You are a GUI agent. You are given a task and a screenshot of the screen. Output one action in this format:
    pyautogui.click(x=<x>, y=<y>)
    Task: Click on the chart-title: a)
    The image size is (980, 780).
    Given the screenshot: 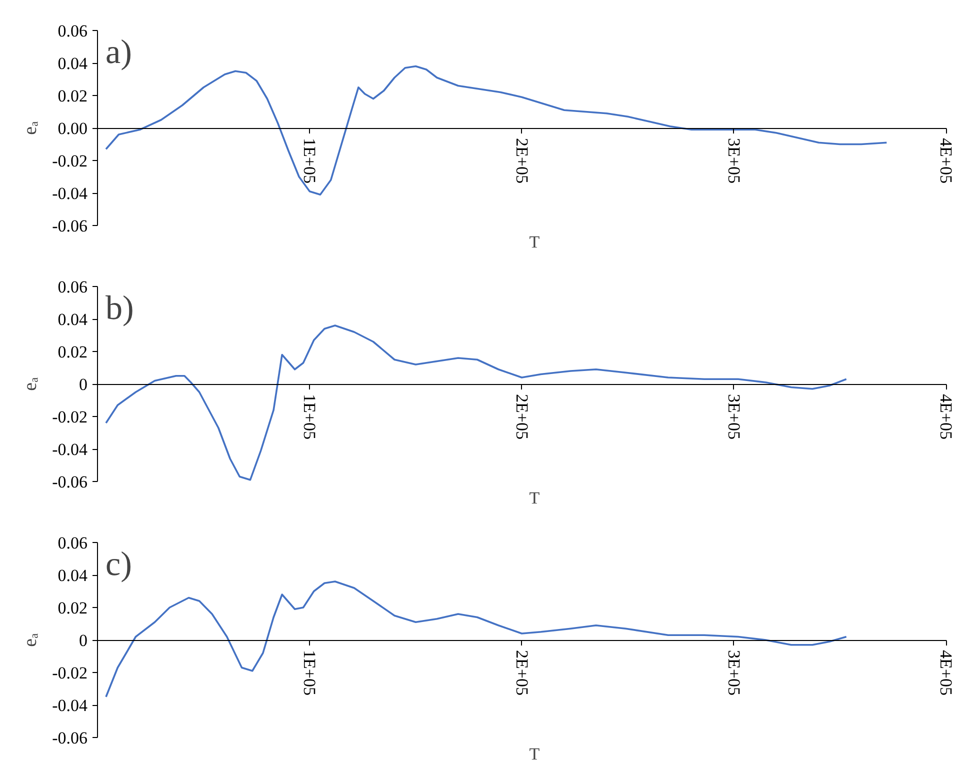 What is the action you would take?
    pyautogui.click(x=119, y=52)
    